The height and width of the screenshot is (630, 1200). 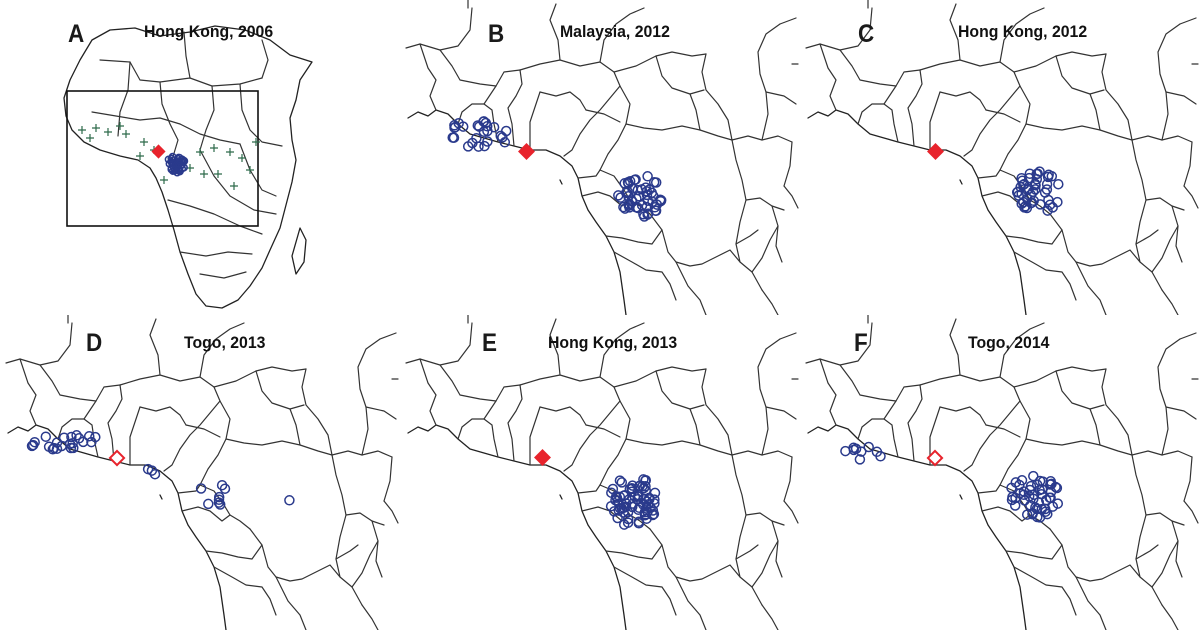 I want to click on case-markers-b, so click(x=557, y=169).